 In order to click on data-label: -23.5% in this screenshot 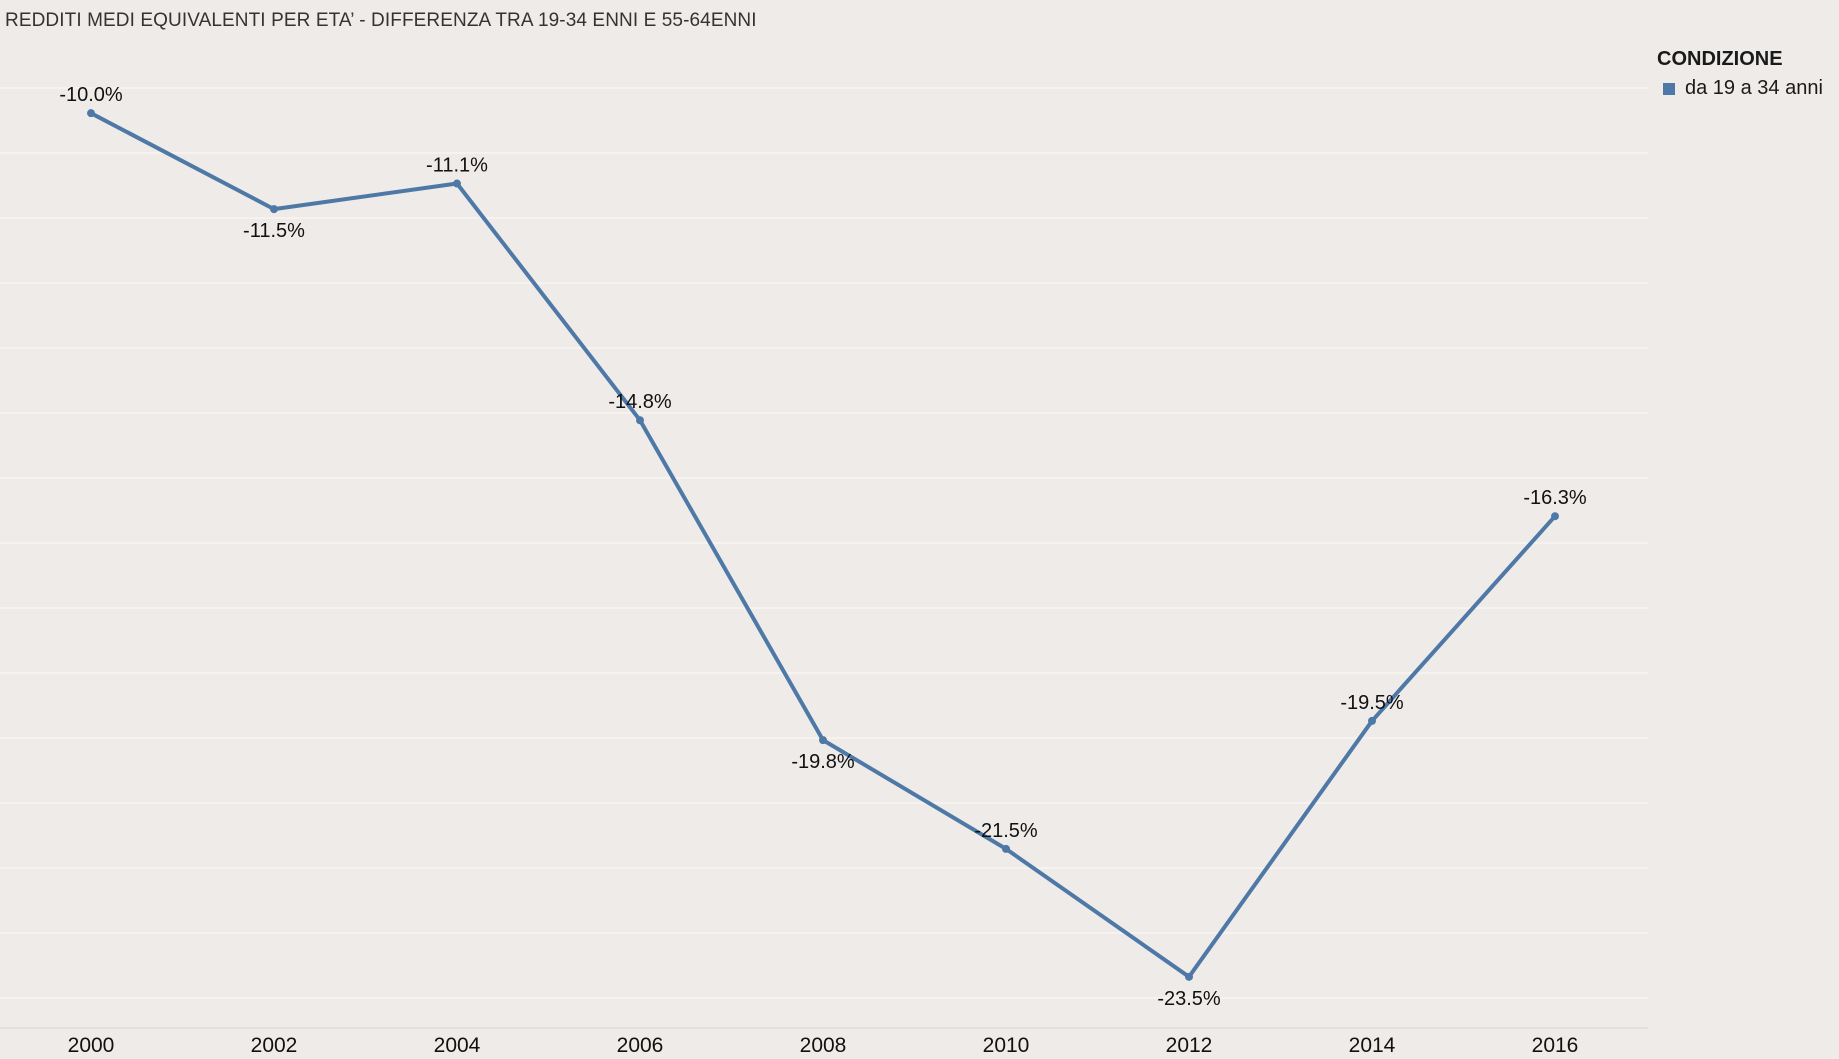, I will do `click(1189, 999)`.